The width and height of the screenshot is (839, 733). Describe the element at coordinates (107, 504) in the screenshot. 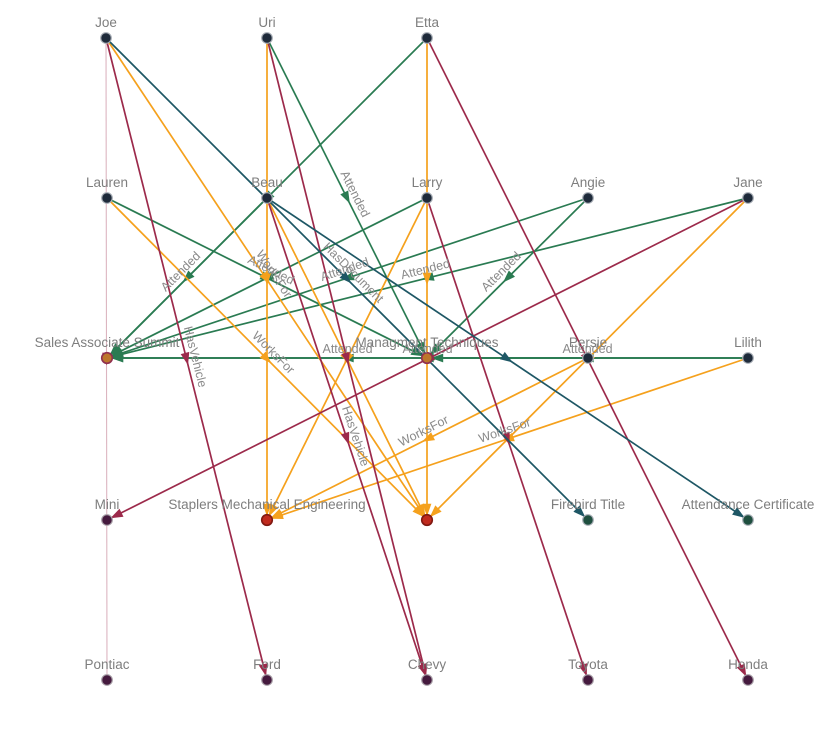

I see `node-label-mini: Mini` at that location.